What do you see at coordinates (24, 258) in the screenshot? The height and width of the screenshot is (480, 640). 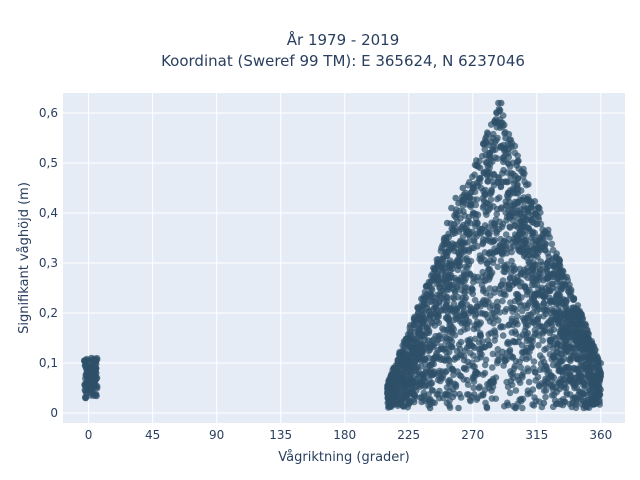 I see `y-axis-title: Signifikant våghöjd (m)` at bounding box center [24, 258].